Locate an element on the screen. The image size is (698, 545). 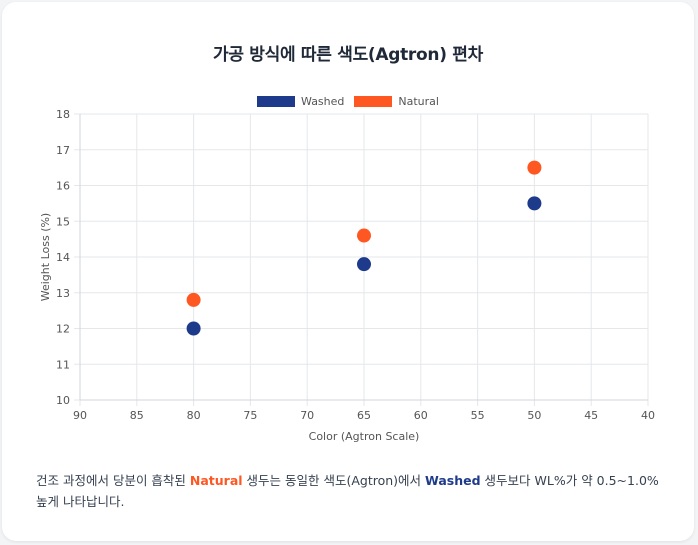
y-tick-label: 15 is located at coordinates (63, 221).